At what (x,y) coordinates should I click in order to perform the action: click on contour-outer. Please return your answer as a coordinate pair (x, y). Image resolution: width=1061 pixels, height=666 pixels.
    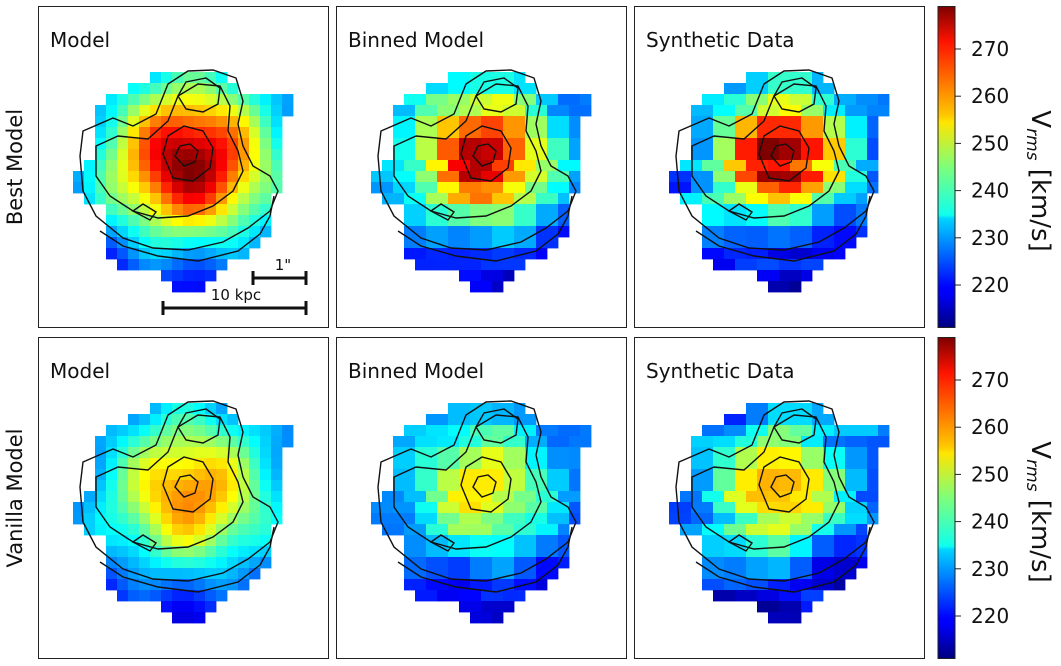
    Looking at the image, I should click on (775, 491).